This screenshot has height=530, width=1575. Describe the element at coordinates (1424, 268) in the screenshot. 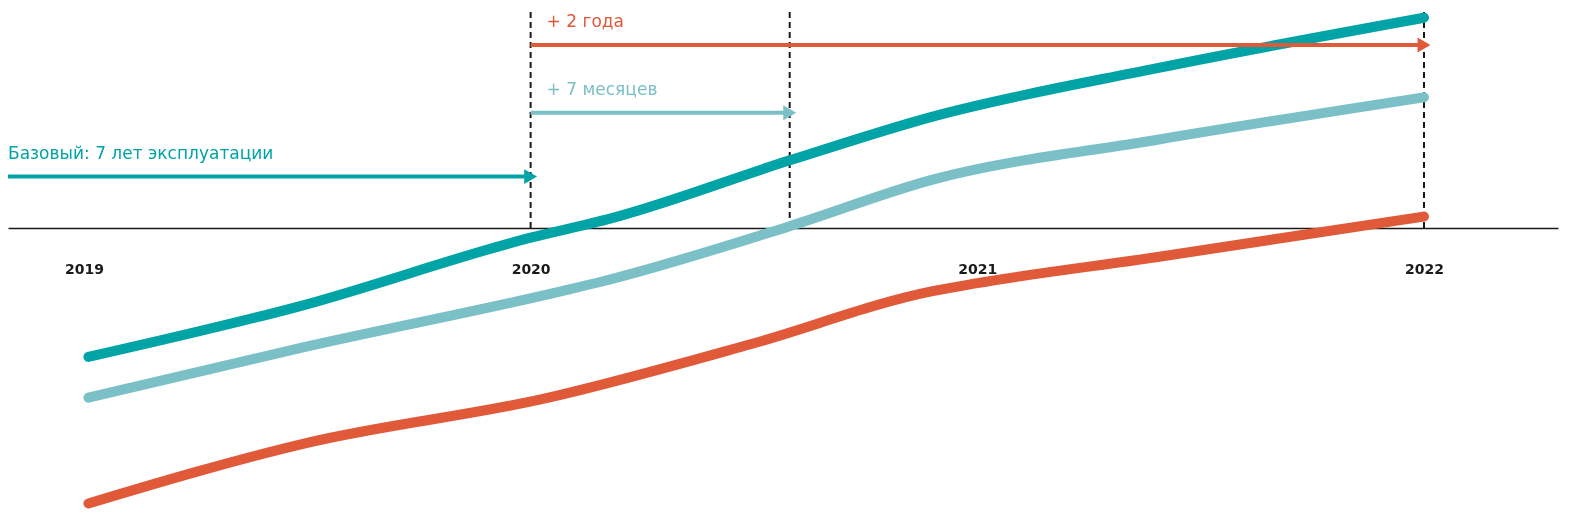

I see `x-tick-label: 2022` at that location.